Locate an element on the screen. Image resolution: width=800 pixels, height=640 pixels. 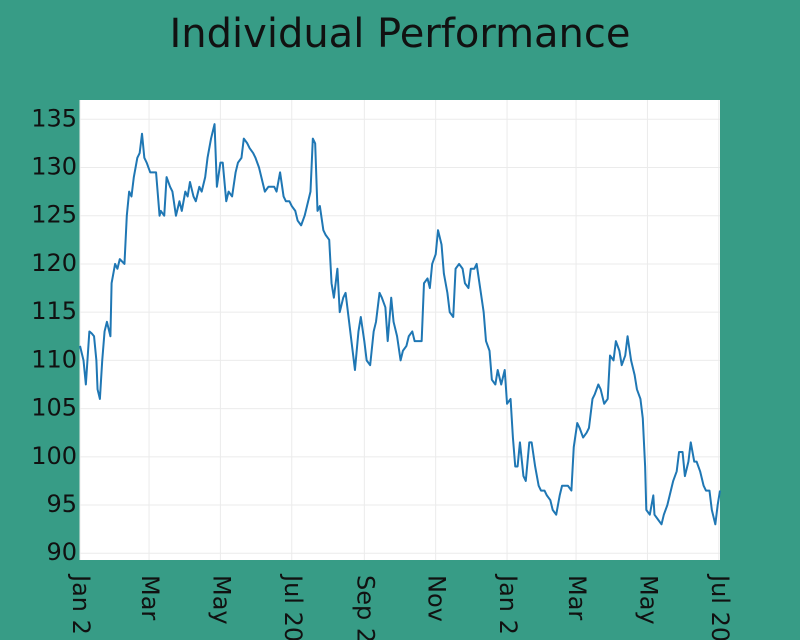
y-tick-label: 120 is located at coordinates (54, 263).